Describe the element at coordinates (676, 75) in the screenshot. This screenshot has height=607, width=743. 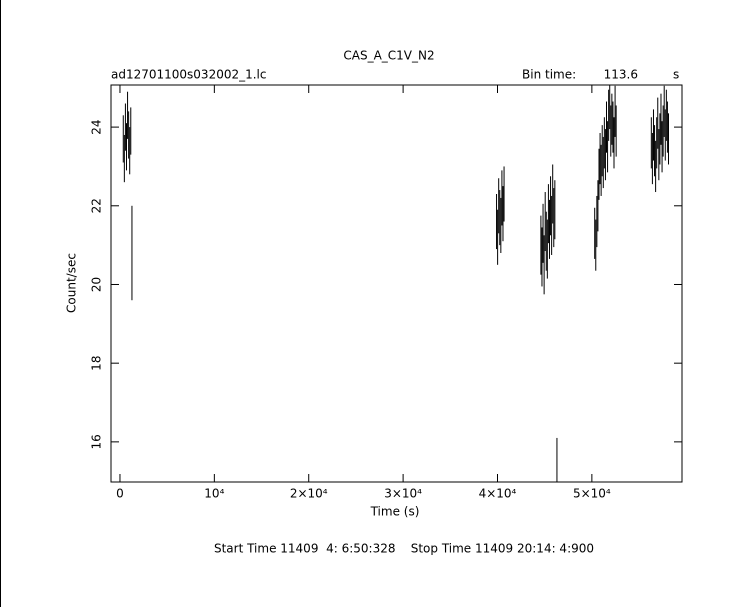
I see `bin-time-unit: s` at that location.